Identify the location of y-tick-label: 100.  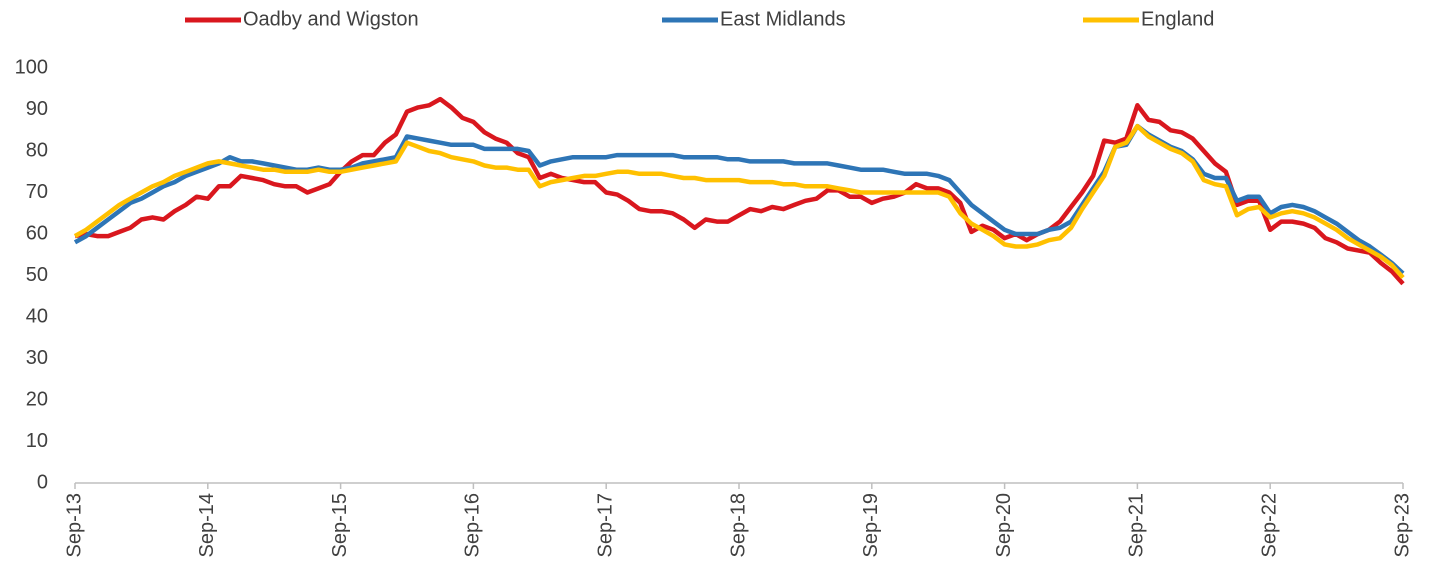
(31, 67).